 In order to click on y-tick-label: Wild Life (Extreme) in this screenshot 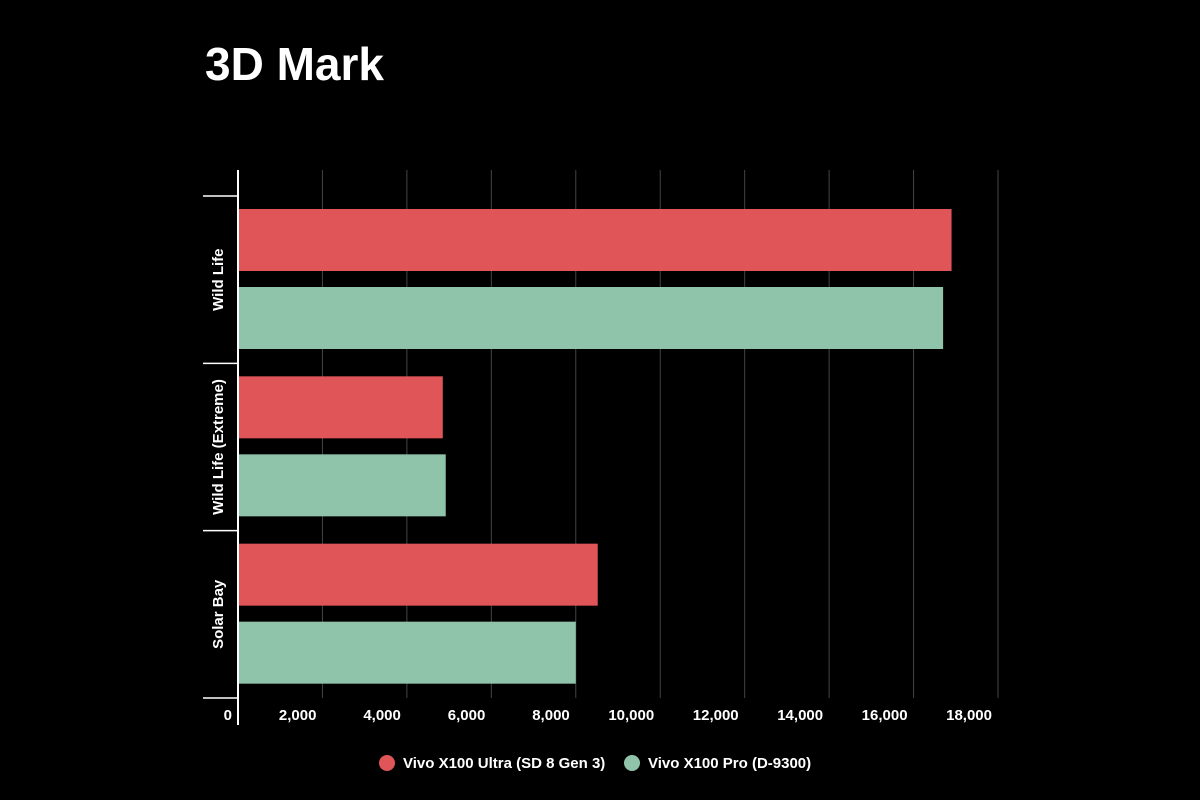, I will do `click(218, 447)`.